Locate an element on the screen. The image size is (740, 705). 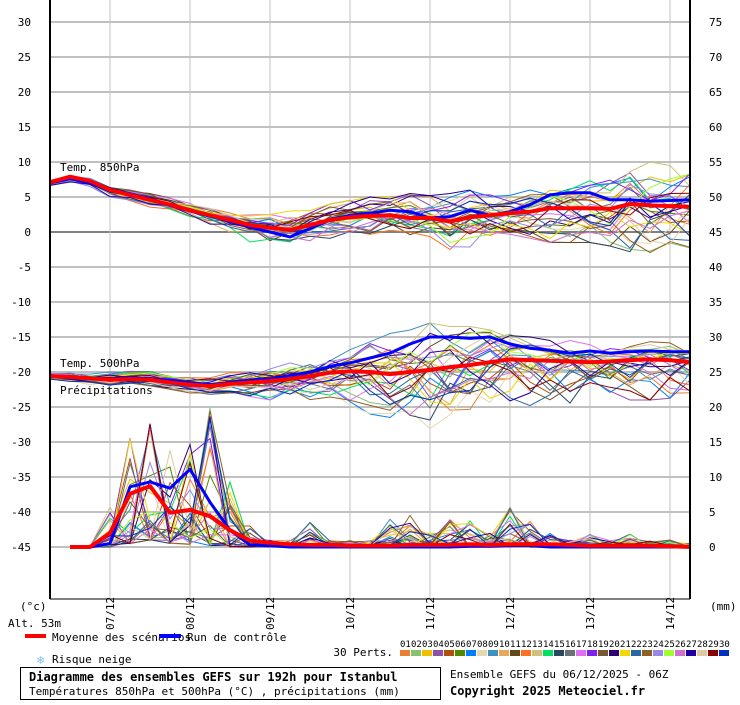
right-tick-label: 45 is located at coordinates (715, 232).